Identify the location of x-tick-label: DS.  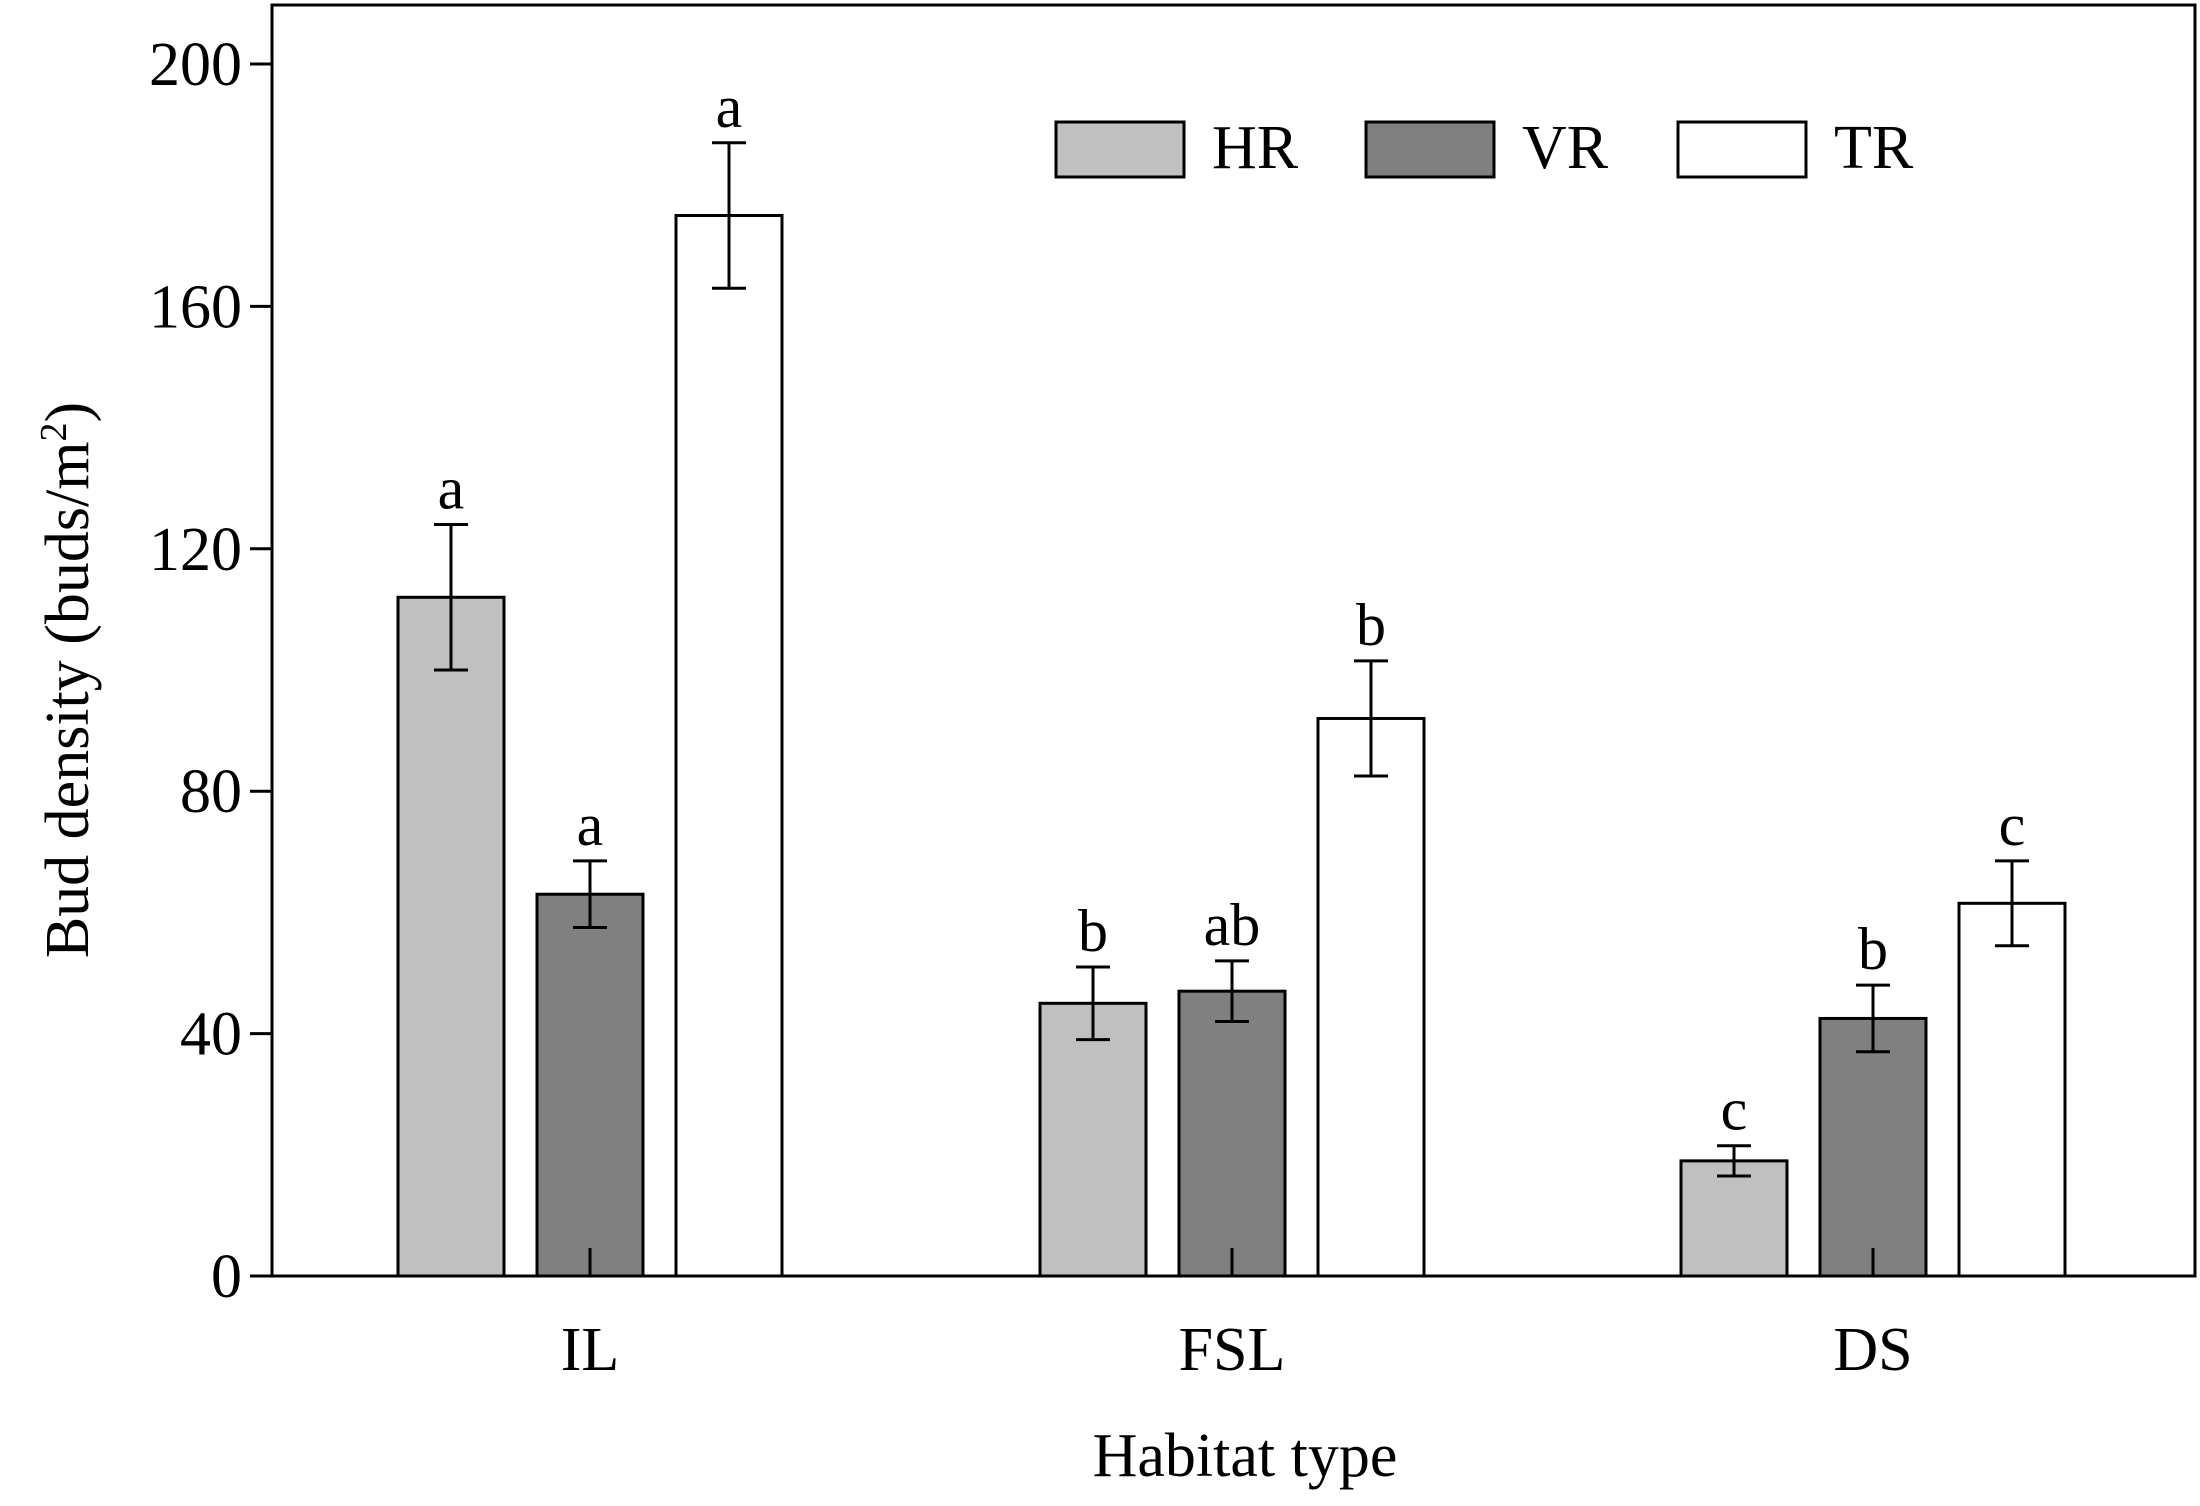
(1872, 1350).